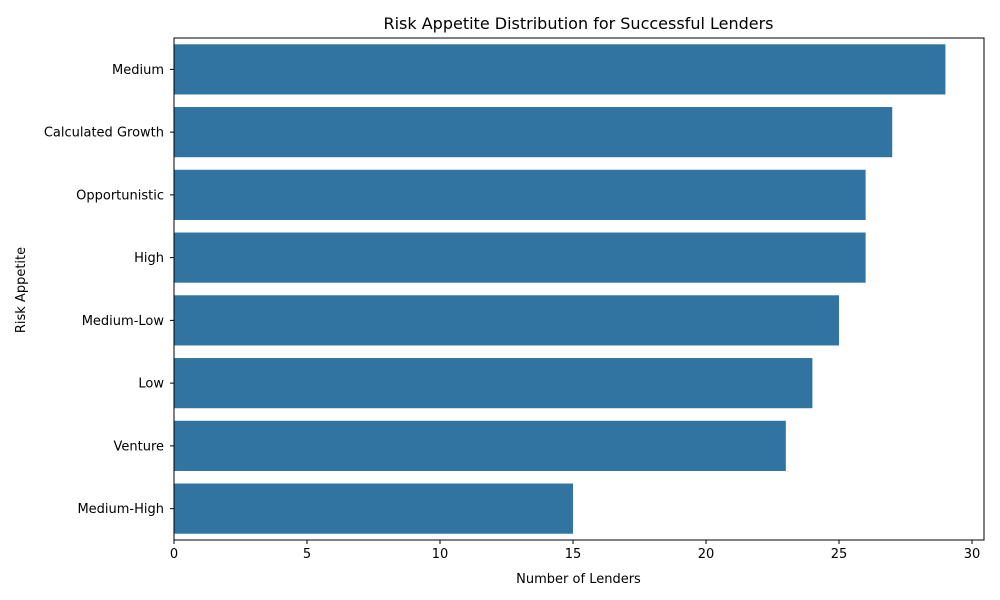  I want to click on y-tick-label: Medium-High, so click(120, 509).